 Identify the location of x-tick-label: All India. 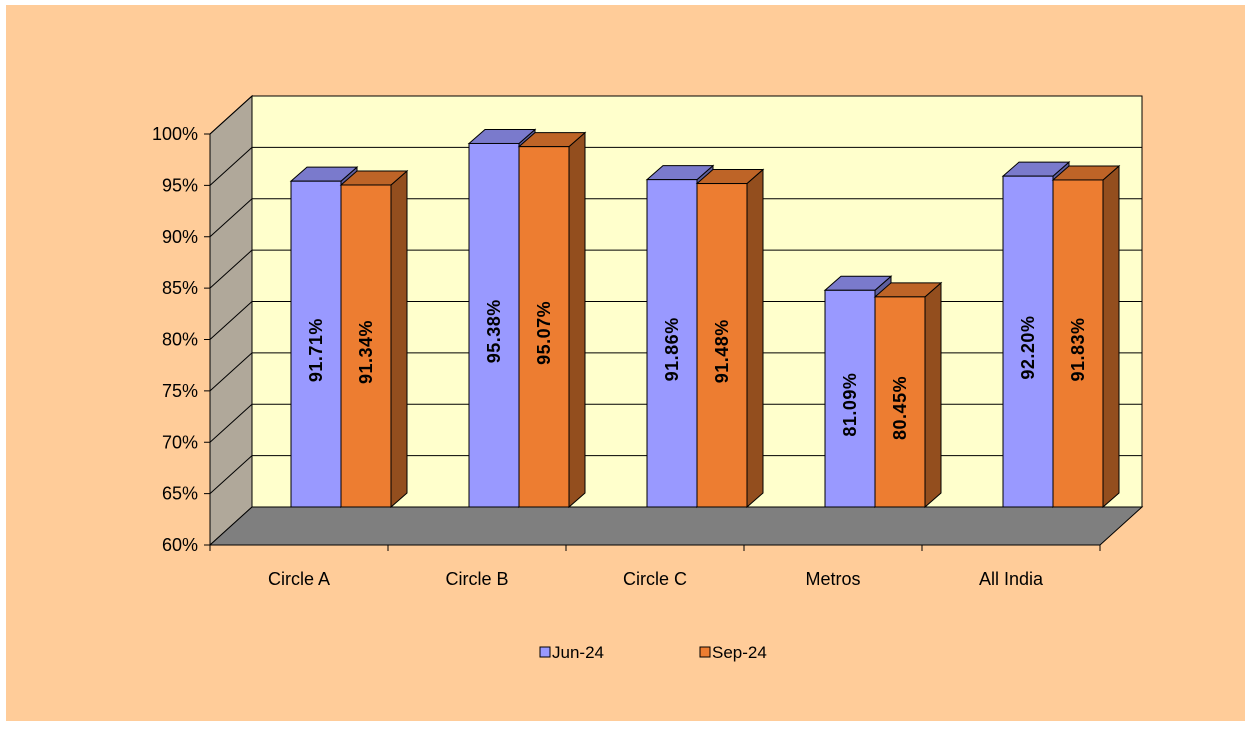
(1011, 579).